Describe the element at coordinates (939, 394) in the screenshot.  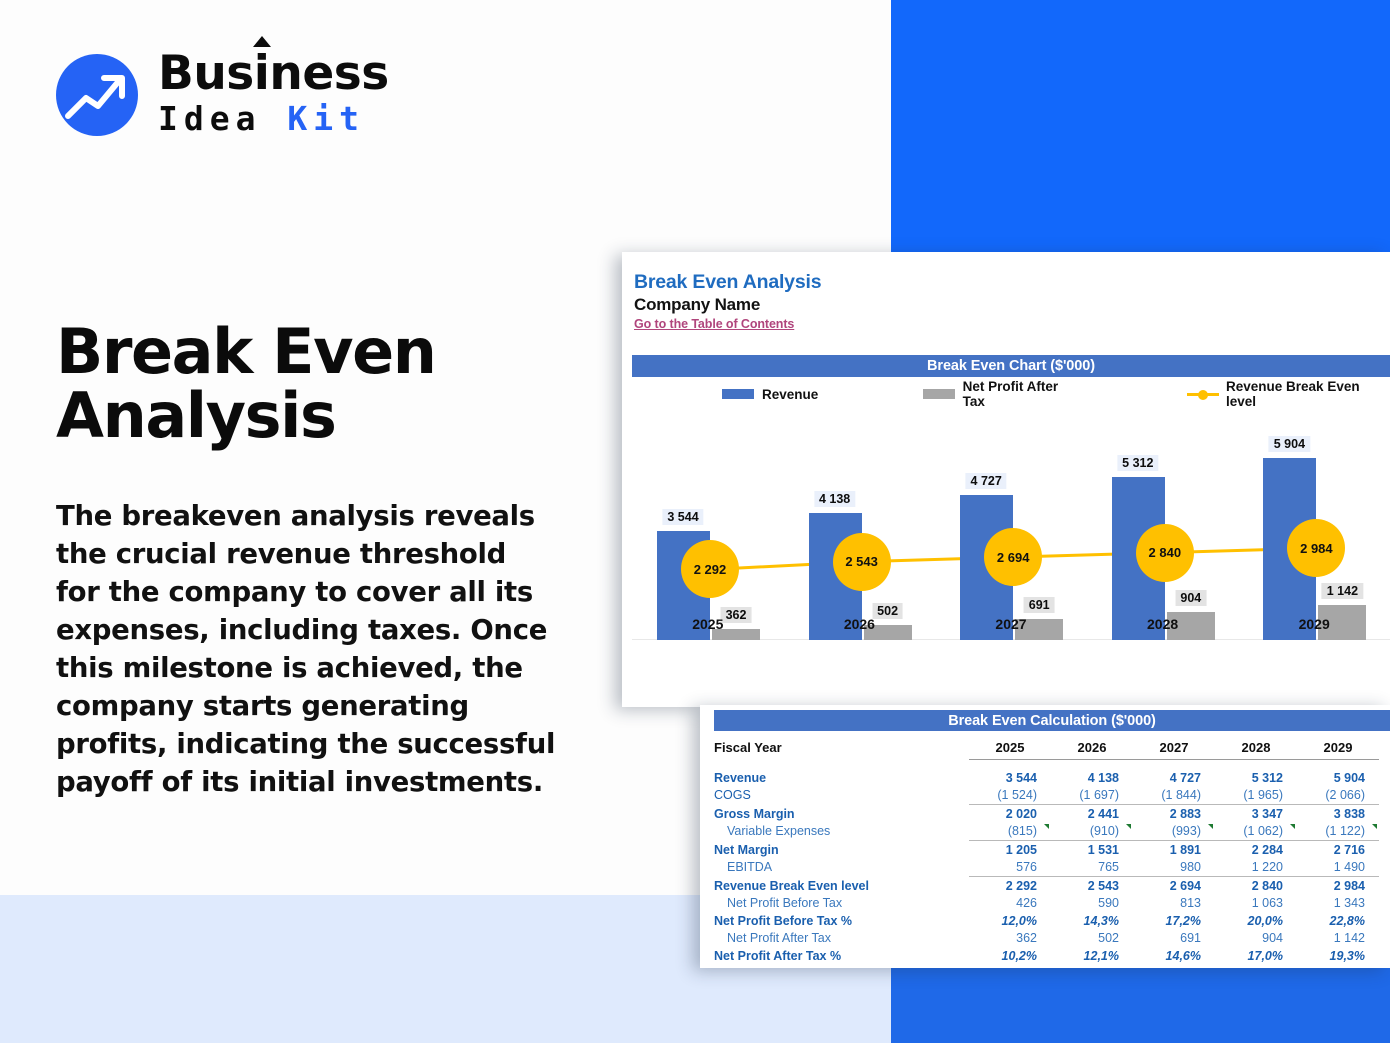
I see `legend-swatch-npat-icon` at that location.